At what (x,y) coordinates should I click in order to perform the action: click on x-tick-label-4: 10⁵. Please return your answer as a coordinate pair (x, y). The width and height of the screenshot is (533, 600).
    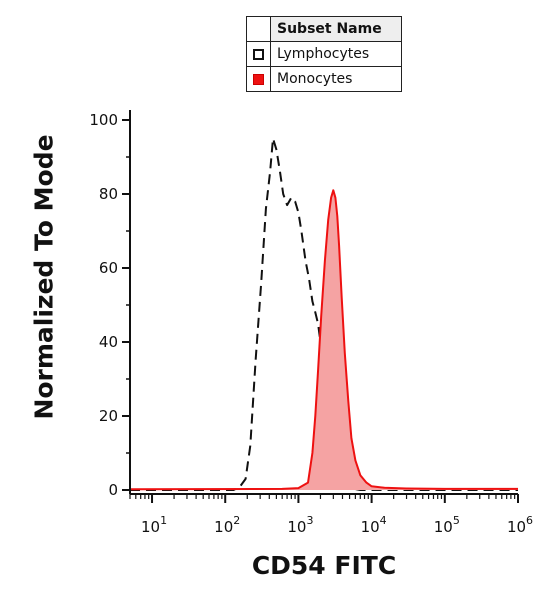
    Looking at the image, I should click on (447, 525).